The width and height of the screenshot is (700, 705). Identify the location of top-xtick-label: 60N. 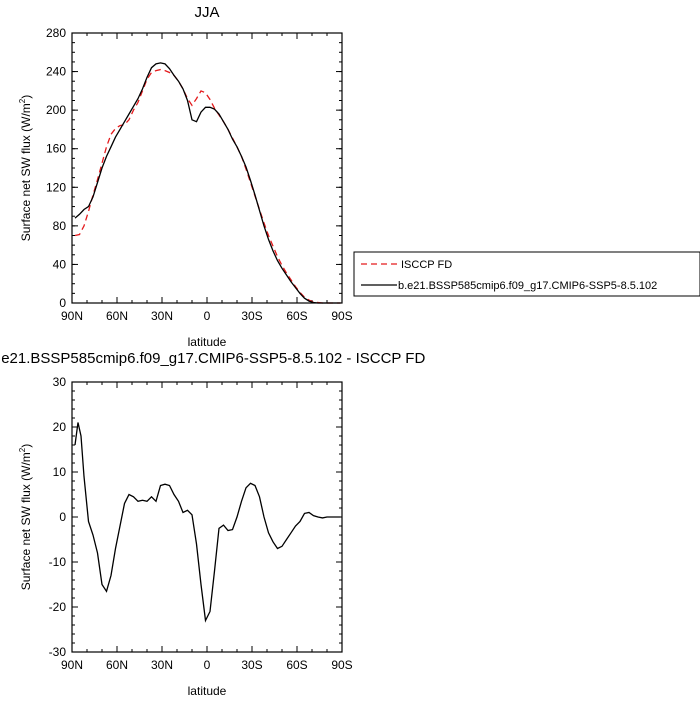
(117, 316).